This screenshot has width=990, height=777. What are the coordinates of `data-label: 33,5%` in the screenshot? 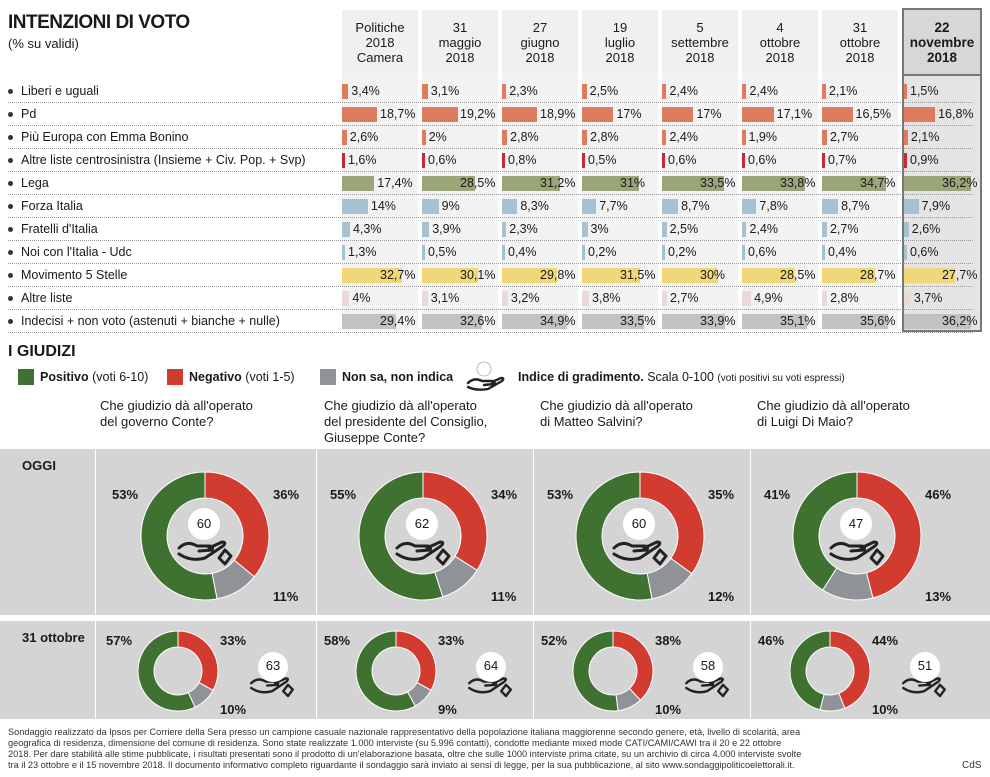 It's located at (718, 183).